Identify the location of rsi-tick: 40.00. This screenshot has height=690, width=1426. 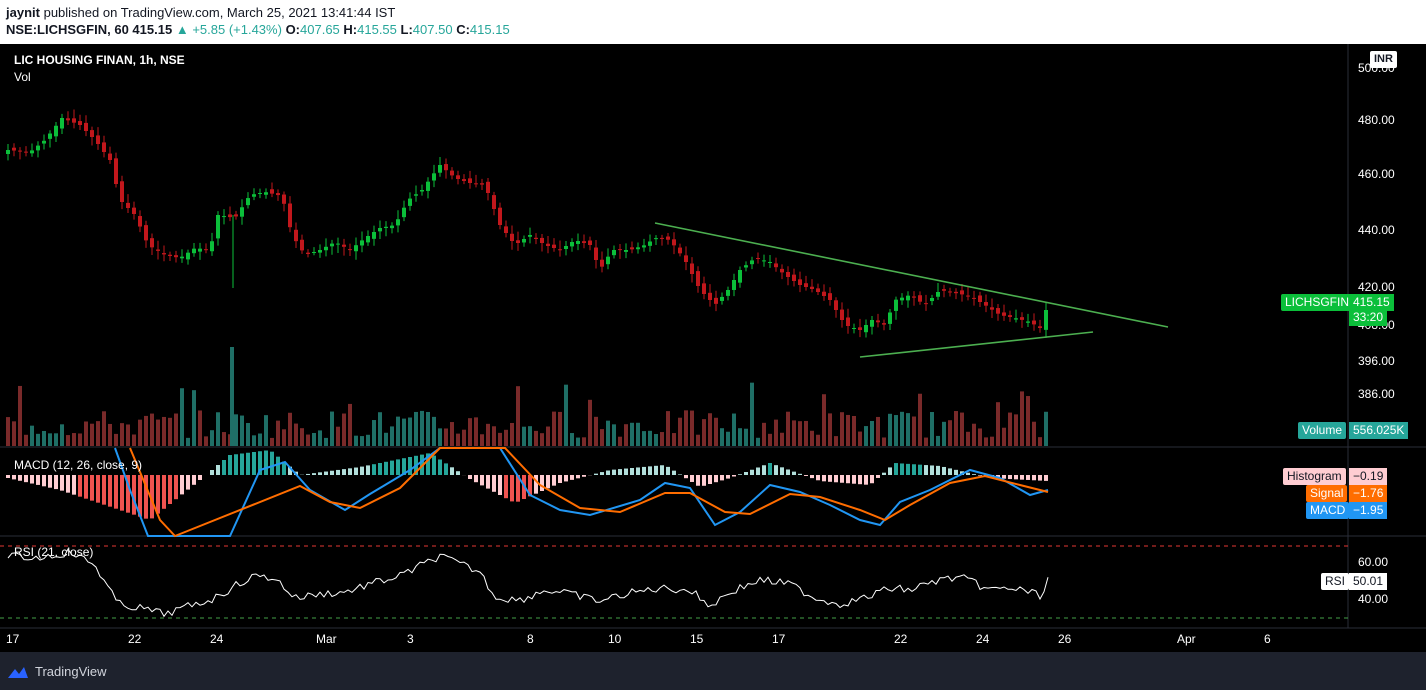
(1373, 599).